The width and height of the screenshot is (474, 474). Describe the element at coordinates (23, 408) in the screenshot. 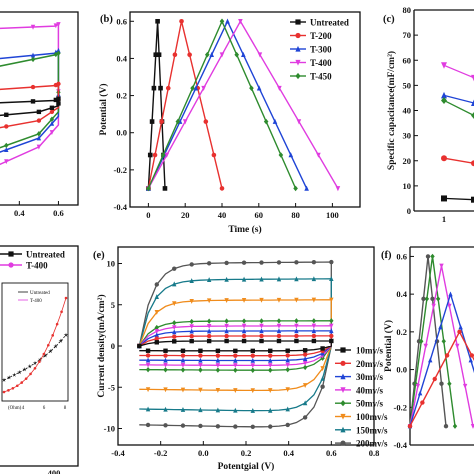

I see `panel-d-inset-xtick-label: 4` at that location.